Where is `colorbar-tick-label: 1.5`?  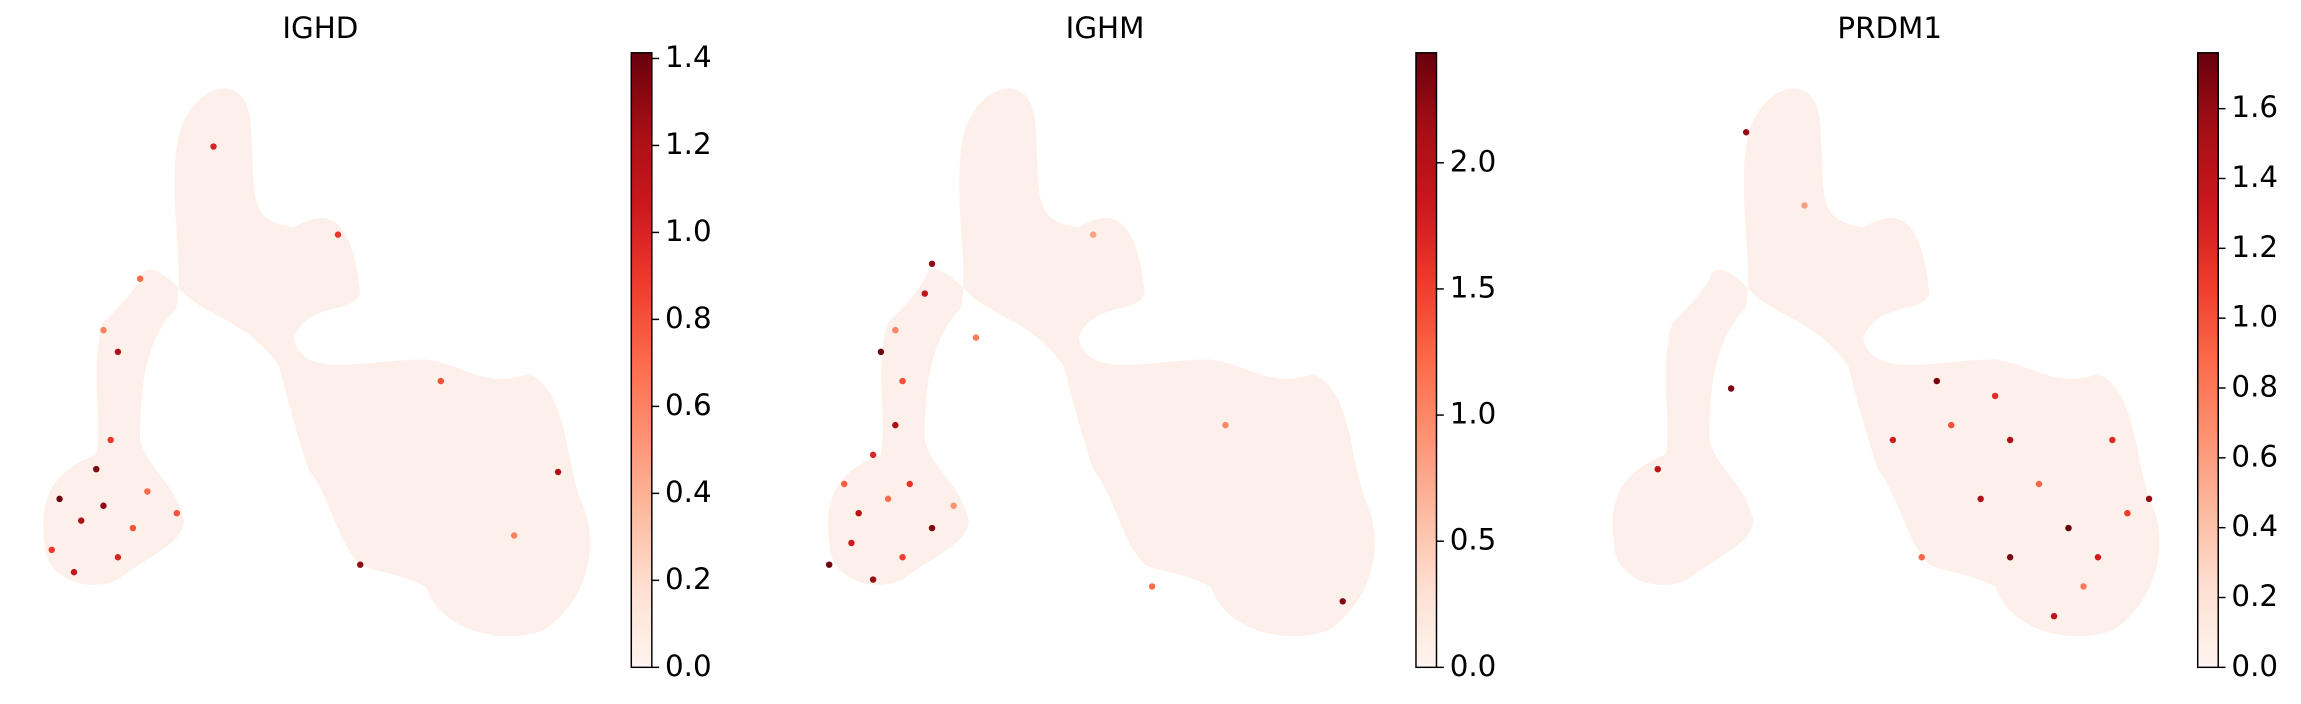
colorbar-tick-label: 1.5 is located at coordinates (1473, 287).